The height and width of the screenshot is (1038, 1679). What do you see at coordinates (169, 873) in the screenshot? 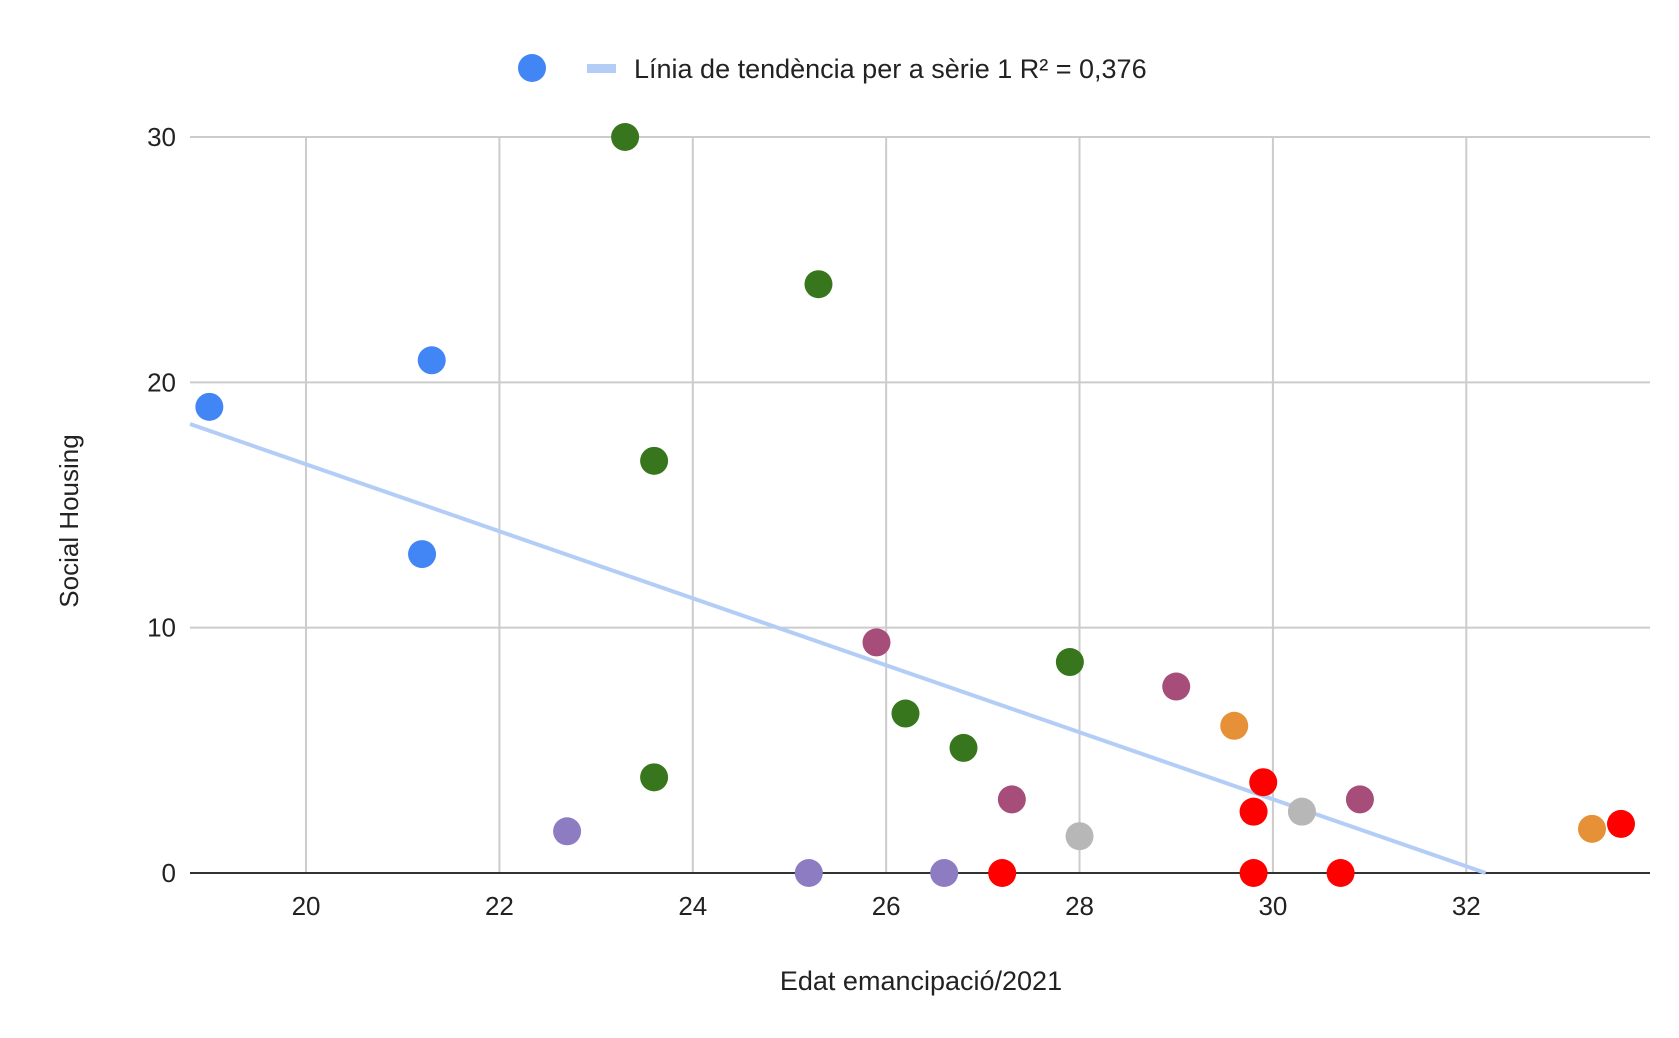
I see `y-tick-label: 0` at bounding box center [169, 873].